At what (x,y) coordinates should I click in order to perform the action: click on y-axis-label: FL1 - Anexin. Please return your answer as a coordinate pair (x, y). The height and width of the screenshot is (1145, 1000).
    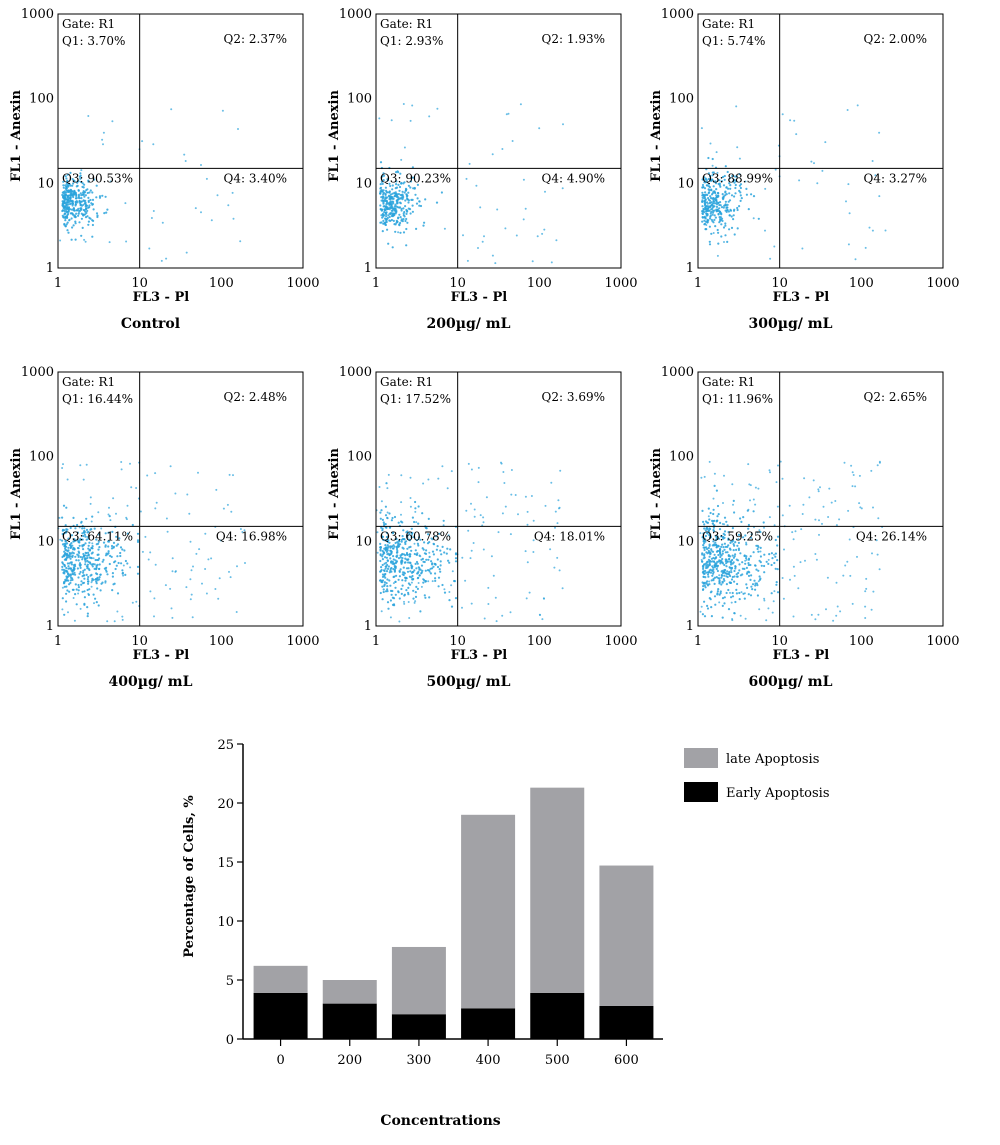
    Looking at the image, I should click on (656, 494).